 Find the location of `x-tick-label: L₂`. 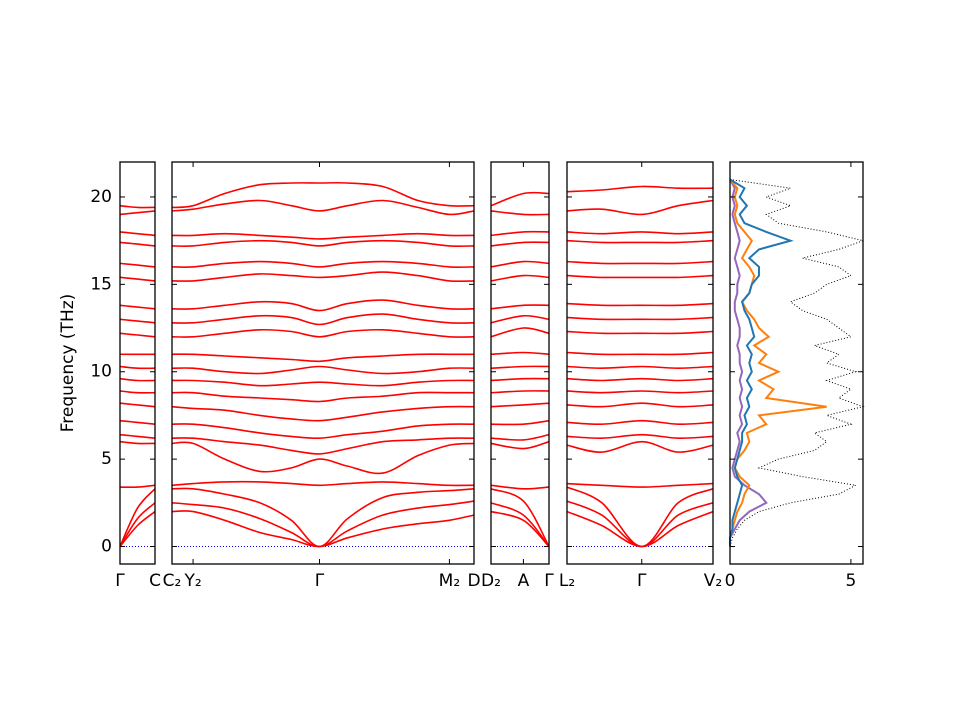

x-tick-label: L₂ is located at coordinates (567, 581).